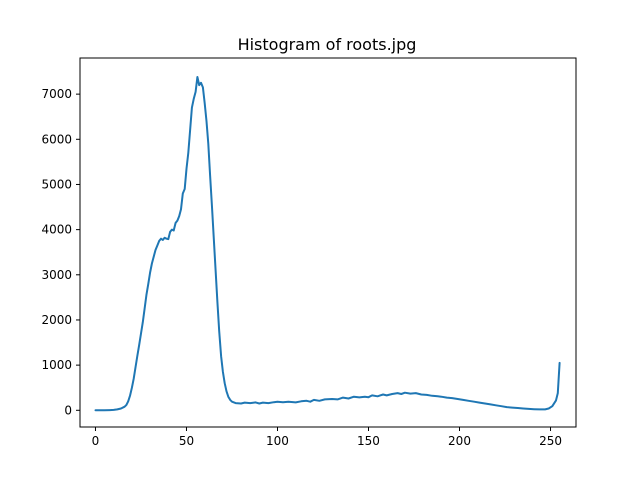  Describe the element at coordinates (56, 320) in the screenshot. I see `y-tick-label: 2000` at that location.